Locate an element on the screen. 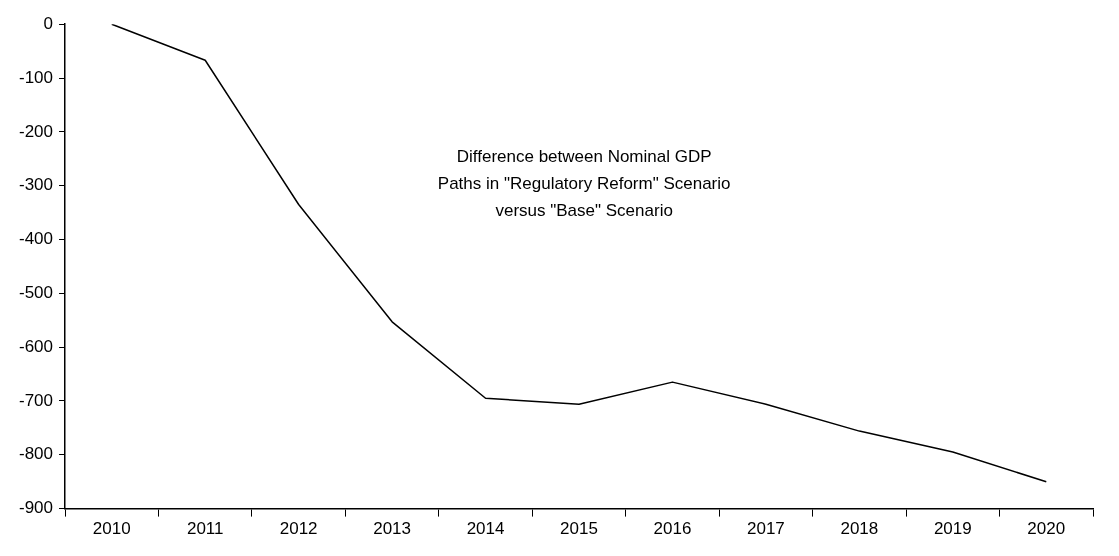 This screenshot has height=556, width=1119. y-tick-label: -600 is located at coordinates (36, 346).